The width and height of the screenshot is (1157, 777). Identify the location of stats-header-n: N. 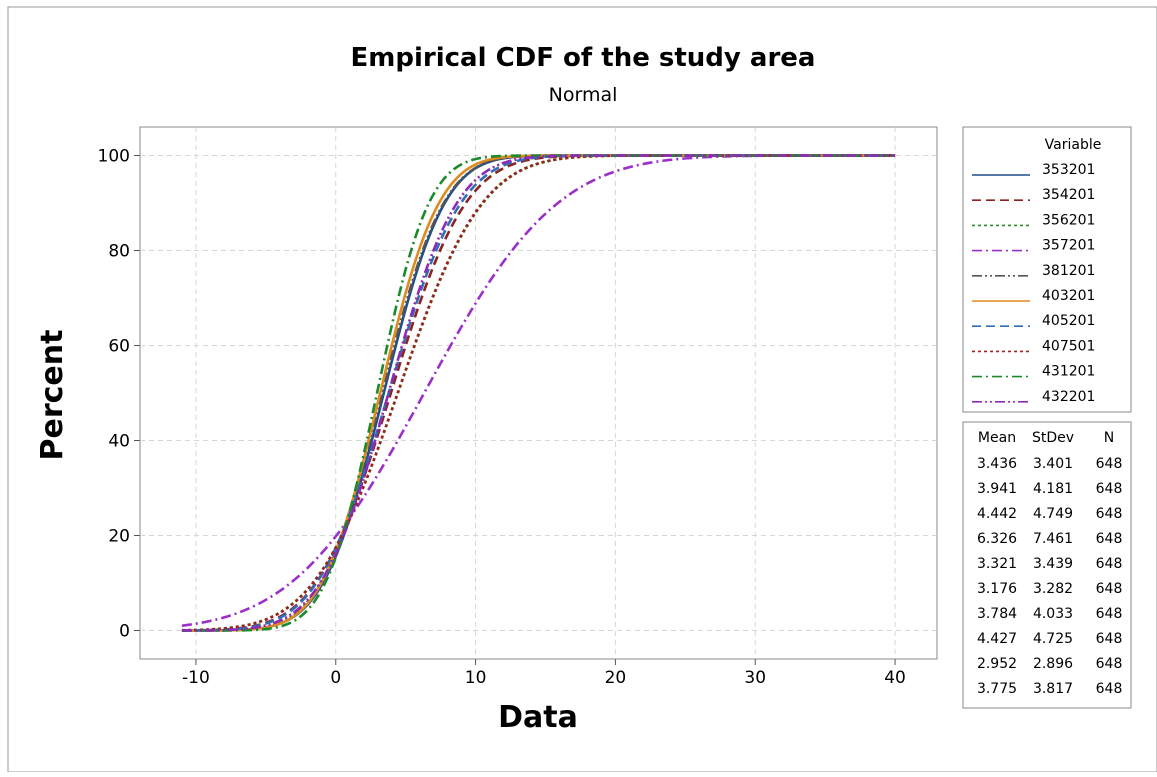
(1109, 438).